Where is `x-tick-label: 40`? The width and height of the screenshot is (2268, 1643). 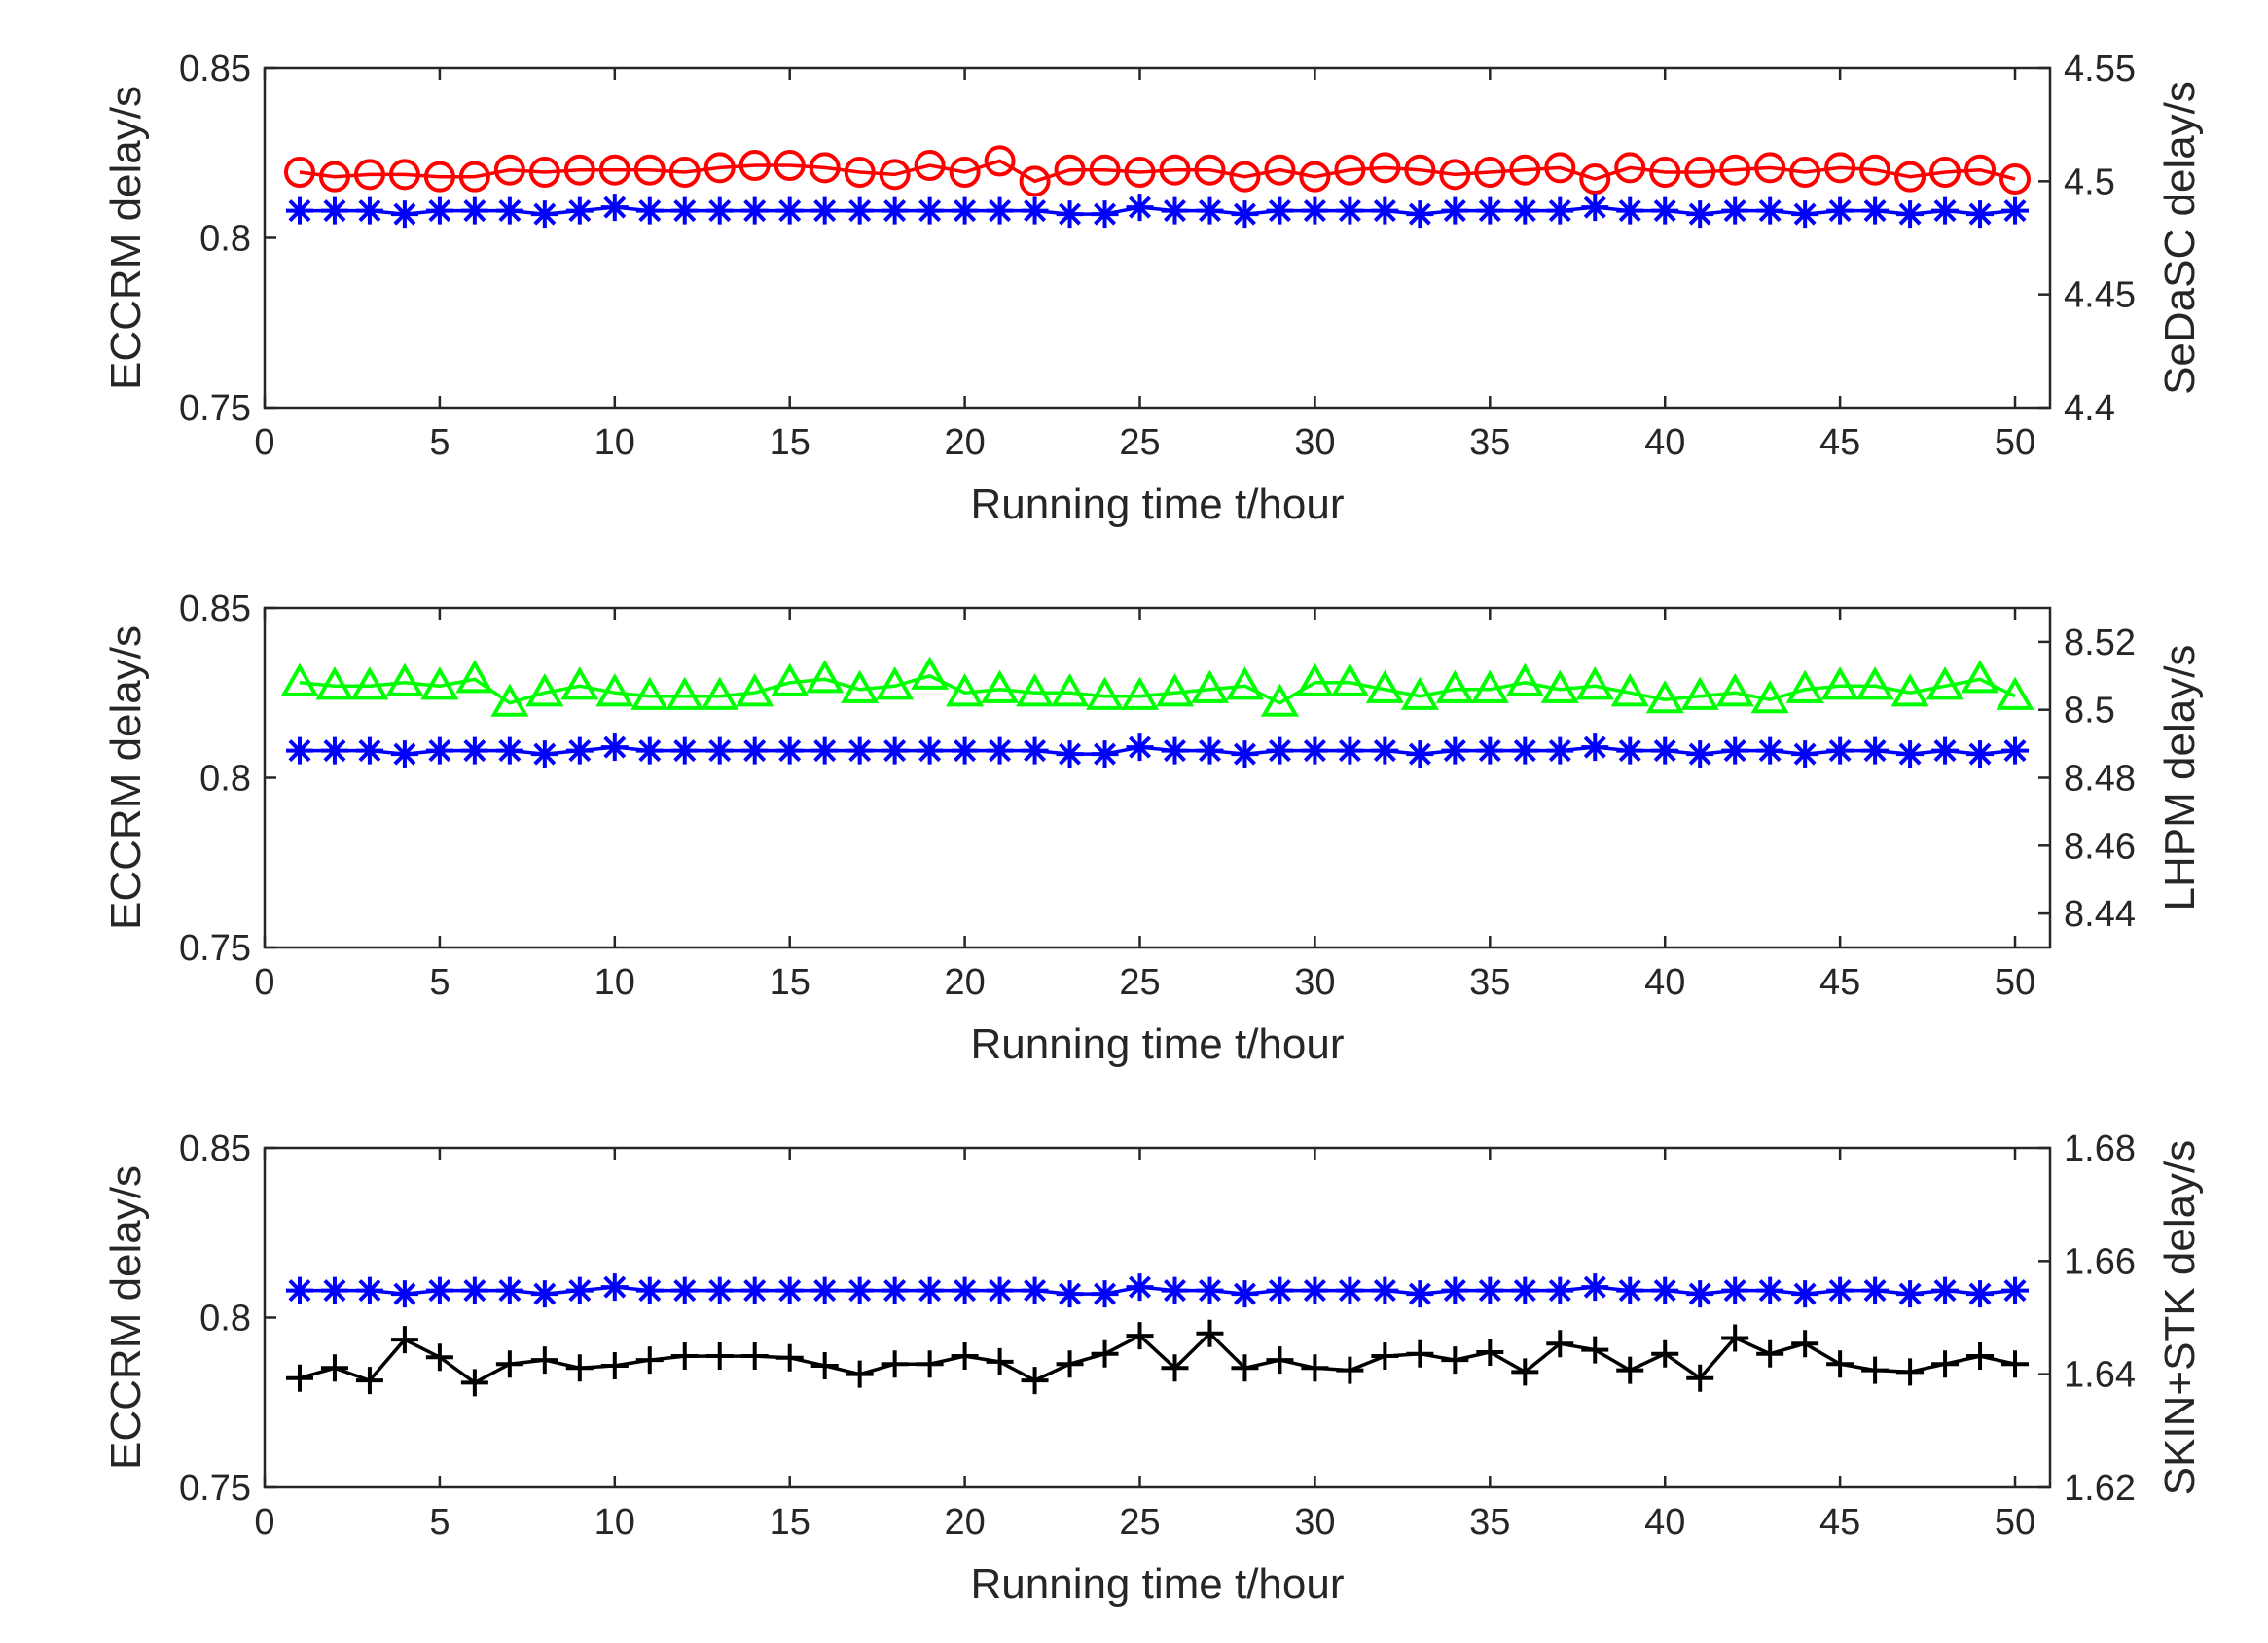
x-tick-label: 40 is located at coordinates (1664, 1522).